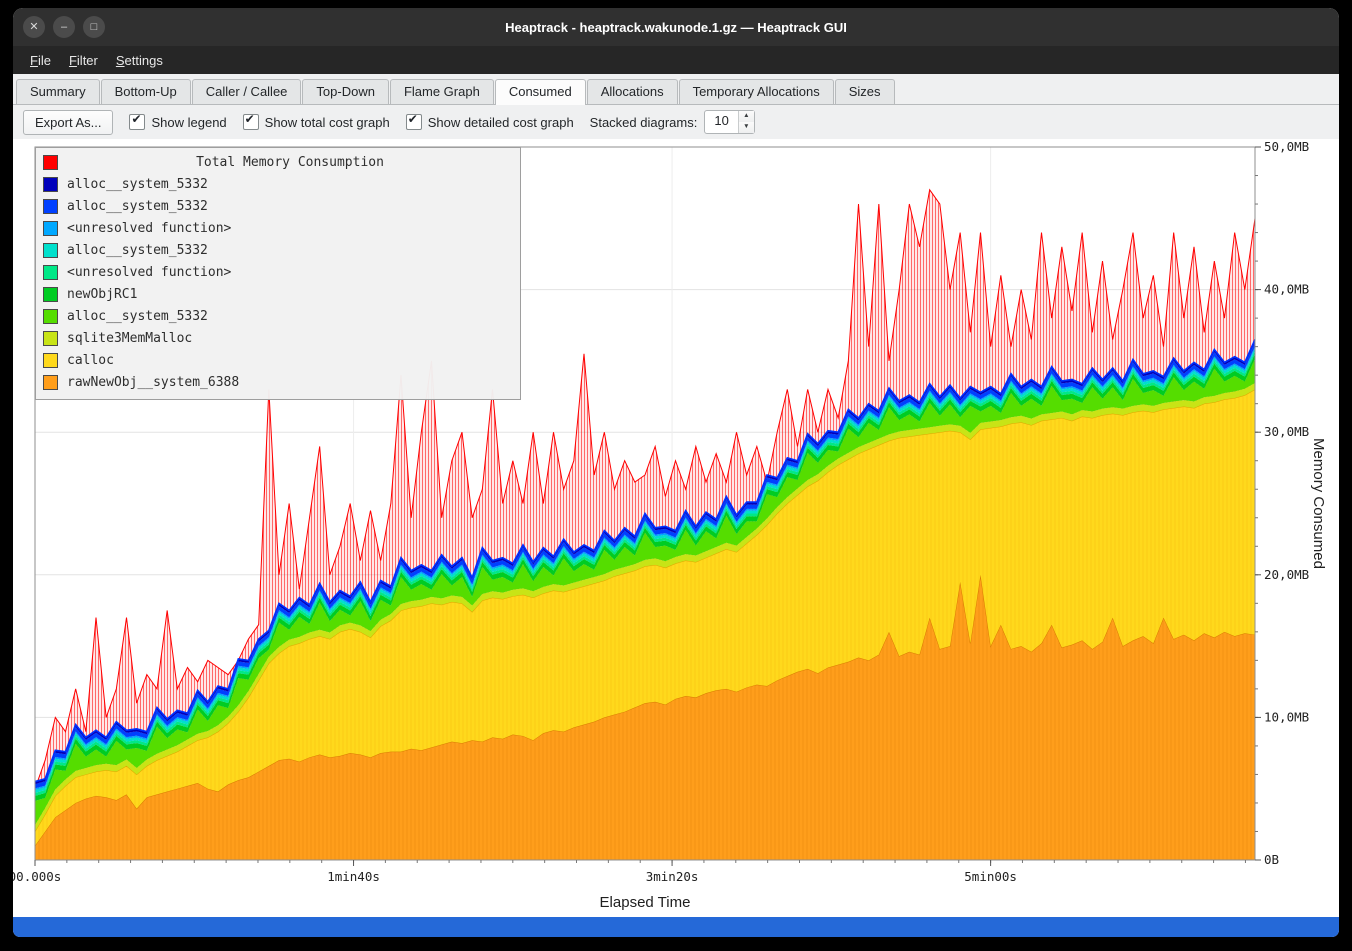  I want to click on minimize-button: –, so click(64, 27).